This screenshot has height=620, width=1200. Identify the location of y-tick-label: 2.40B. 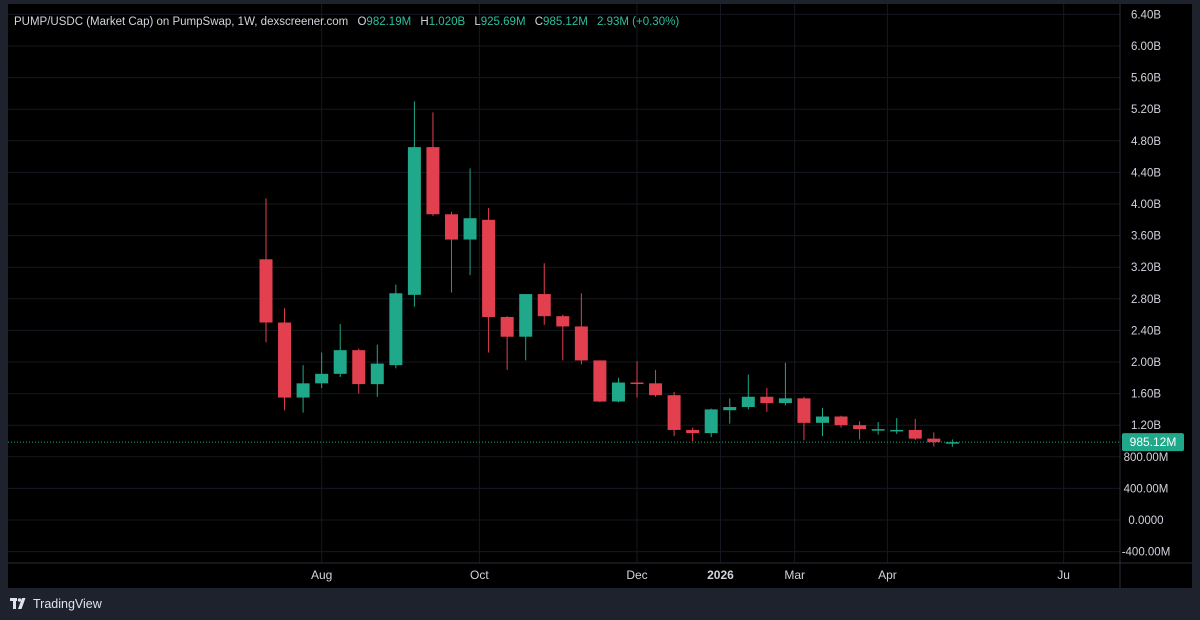
(1146, 331).